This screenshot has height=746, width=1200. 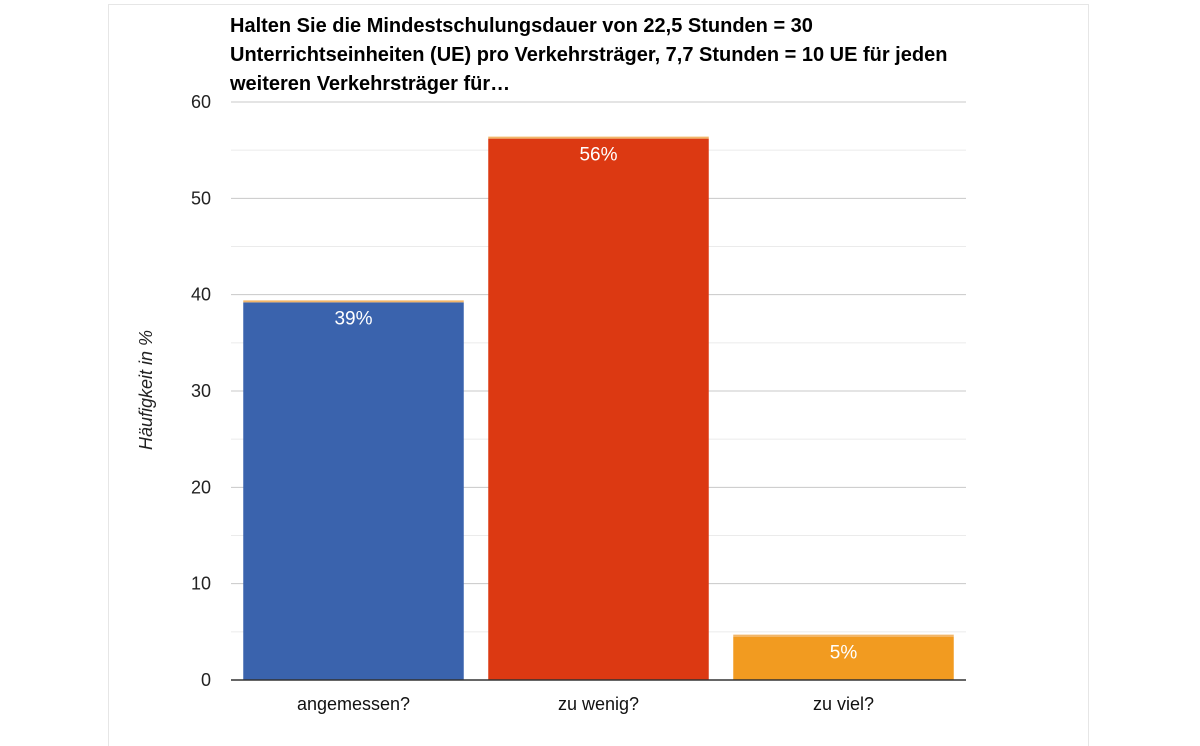 What do you see at coordinates (206, 680) in the screenshot?
I see `y-tick-label: 0` at bounding box center [206, 680].